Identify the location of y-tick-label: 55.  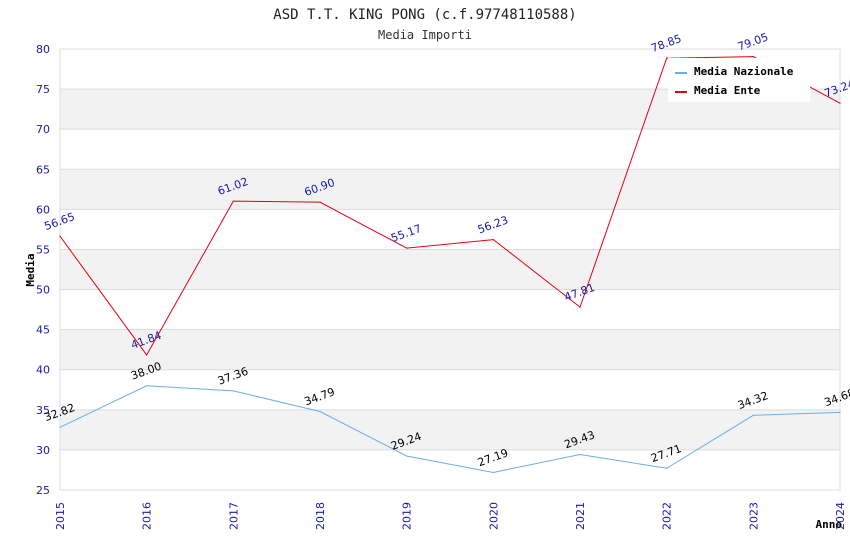
(43, 249).